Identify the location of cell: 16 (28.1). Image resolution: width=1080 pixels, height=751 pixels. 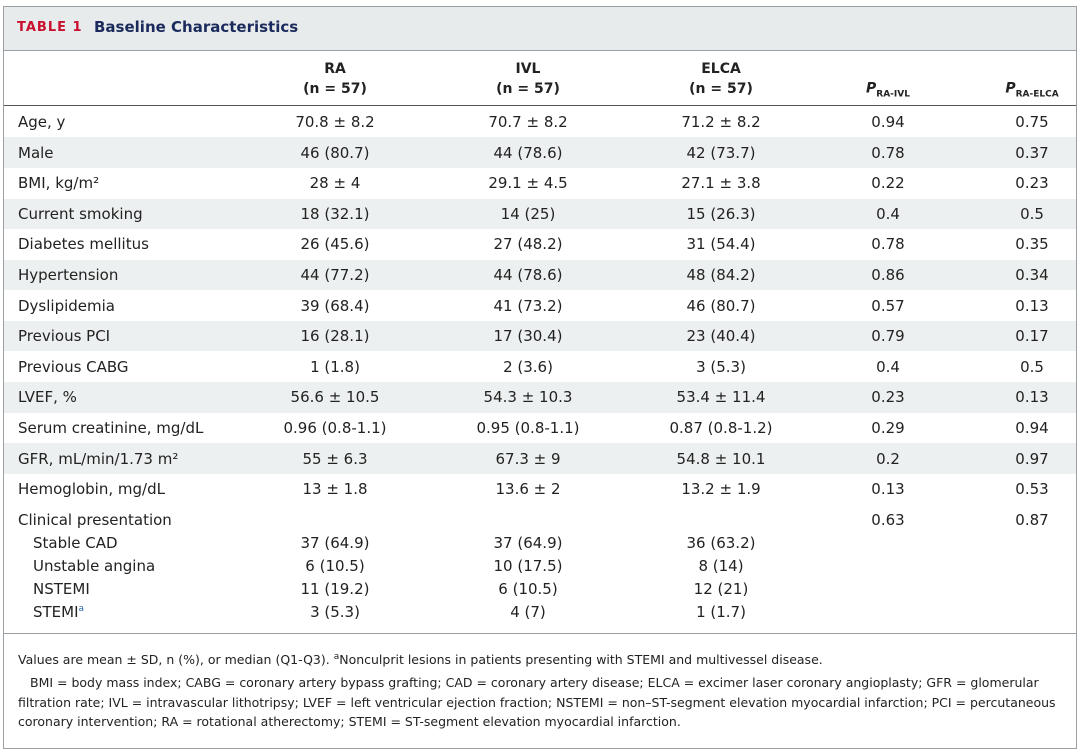
(335, 336).